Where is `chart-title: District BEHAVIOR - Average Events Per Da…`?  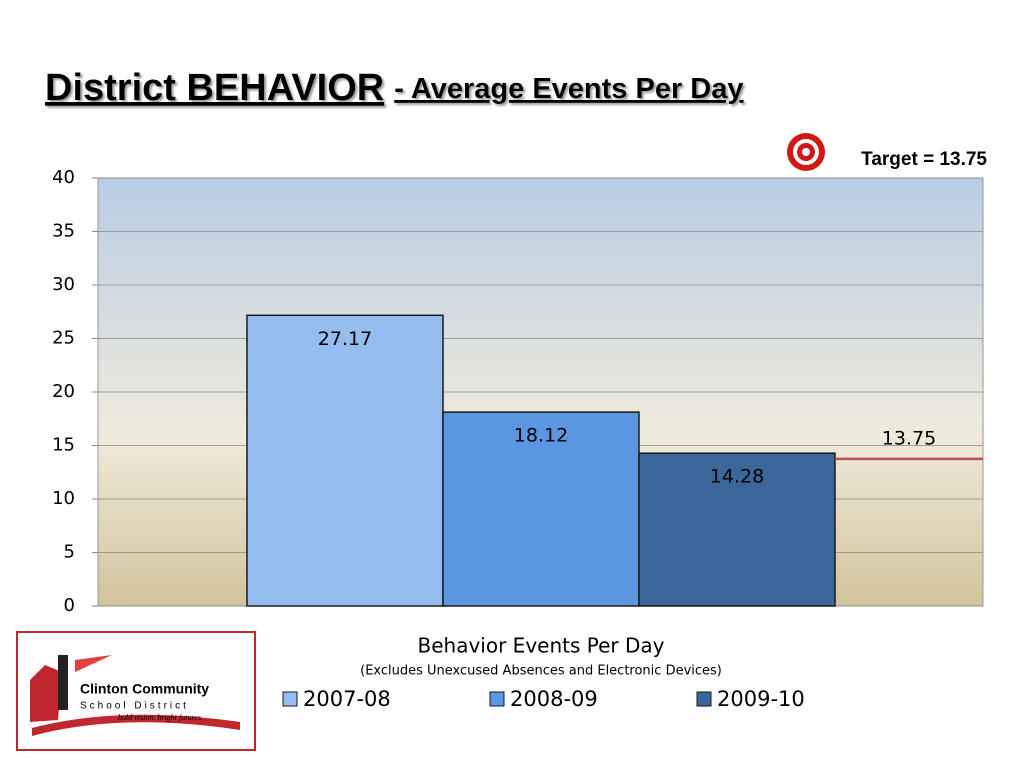
chart-title: District BEHAVIOR - Average Events Per Da… is located at coordinates (394, 88).